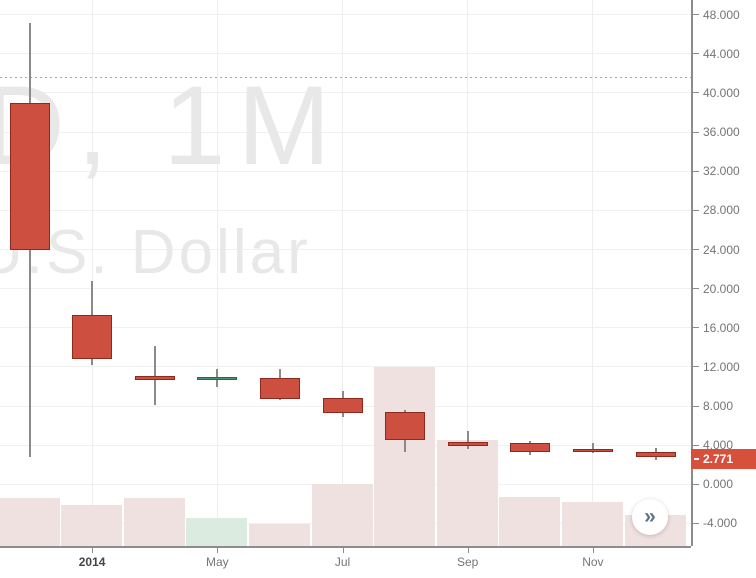 This screenshot has height=578, width=756. Describe the element at coordinates (593, 562) in the screenshot. I see `time-axis-label: Nov` at that location.